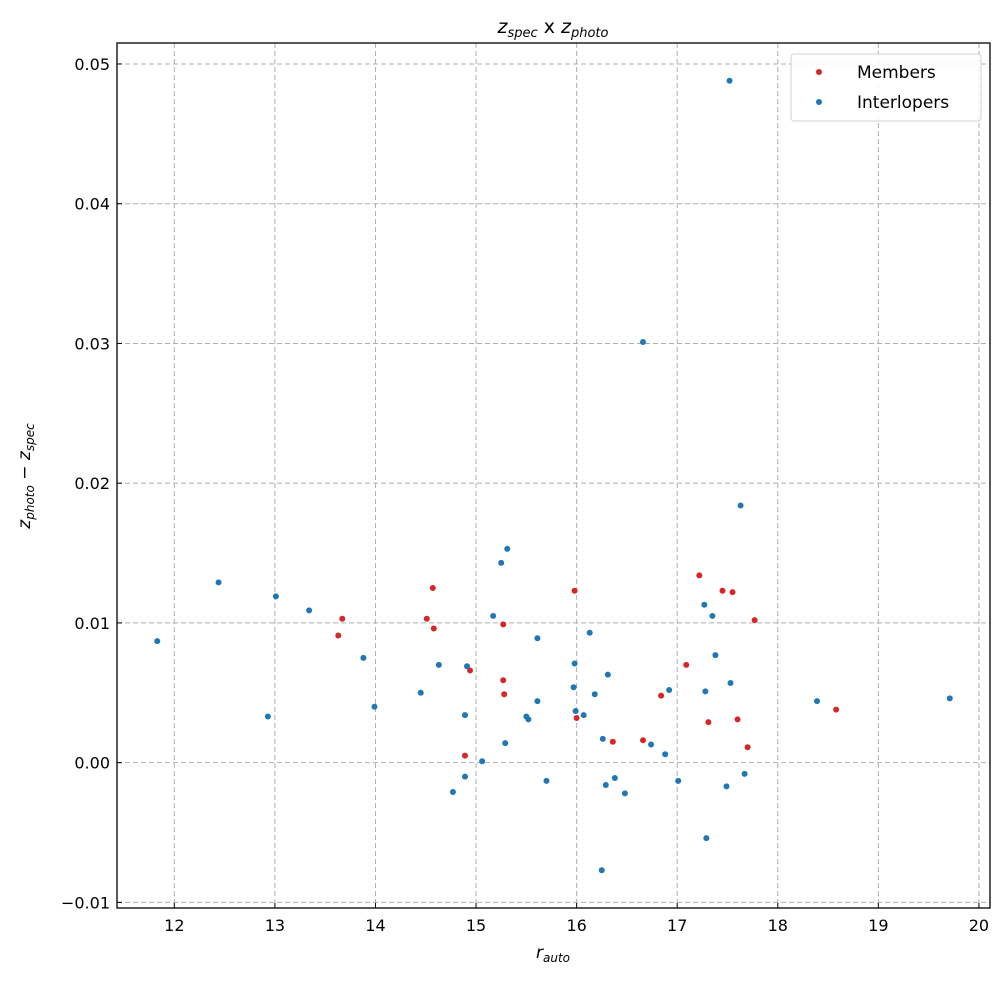  Describe the element at coordinates (92, 623) in the screenshot. I see `y-tick-label: 0.01` at that location.